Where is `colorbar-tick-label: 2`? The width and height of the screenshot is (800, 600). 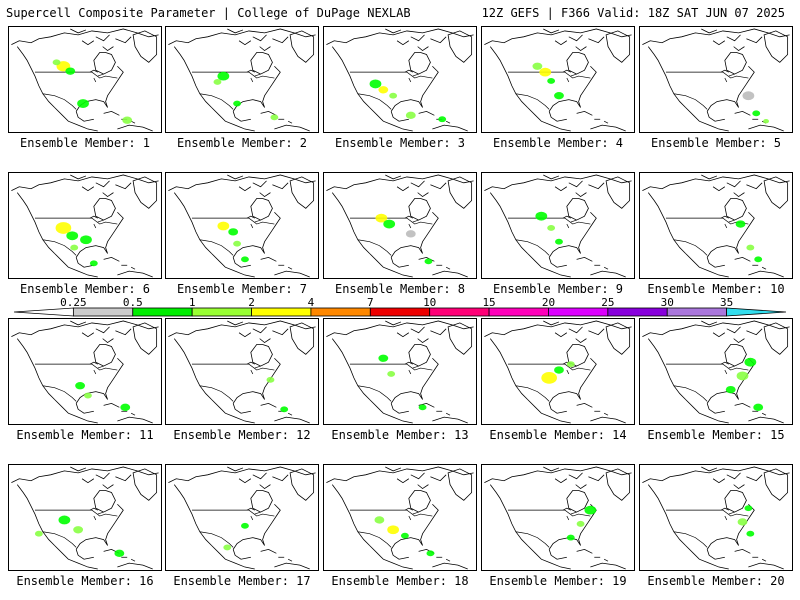
colorbar-tick-label: 2 is located at coordinates (251, 302).